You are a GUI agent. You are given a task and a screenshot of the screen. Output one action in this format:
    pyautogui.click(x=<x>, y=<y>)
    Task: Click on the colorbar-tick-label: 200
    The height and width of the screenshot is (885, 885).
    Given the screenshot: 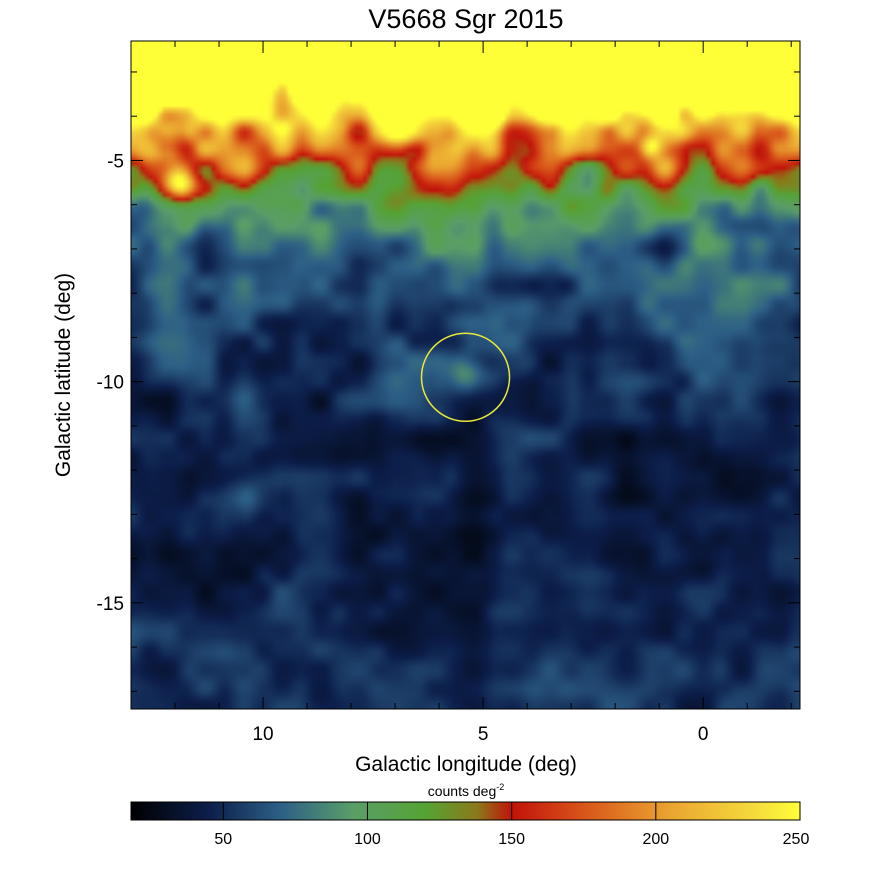 What is the action you would take?
    pyautogui.click(x=655, y=839)
    